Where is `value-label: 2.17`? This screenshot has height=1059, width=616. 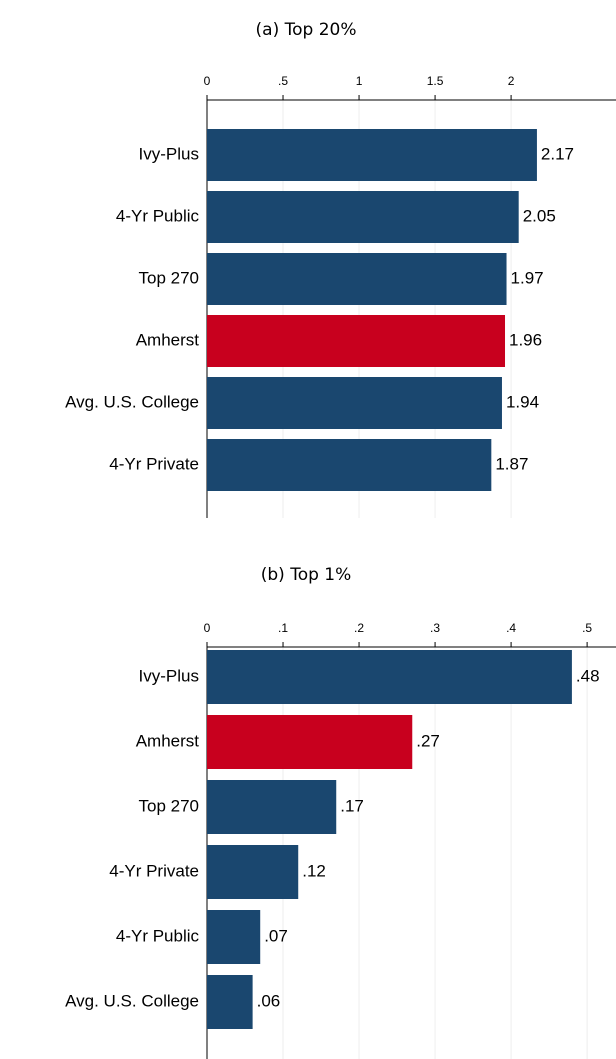
value-label: 2.17 is located at coordinates (557, 153).